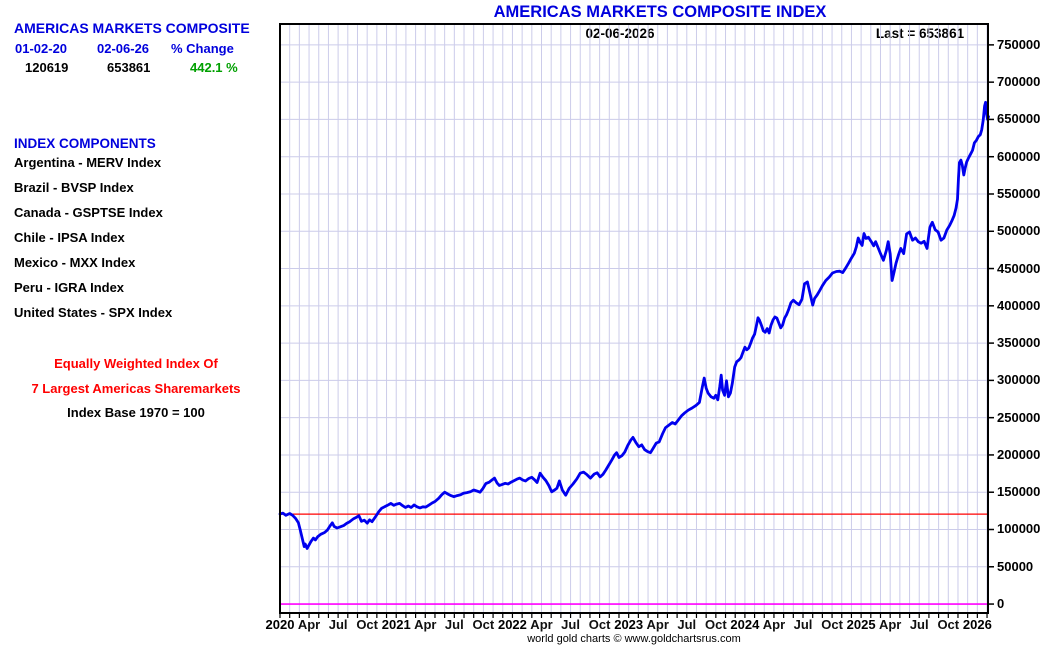  I want to click on y-tick-label: 100000, so click(1019, 529).